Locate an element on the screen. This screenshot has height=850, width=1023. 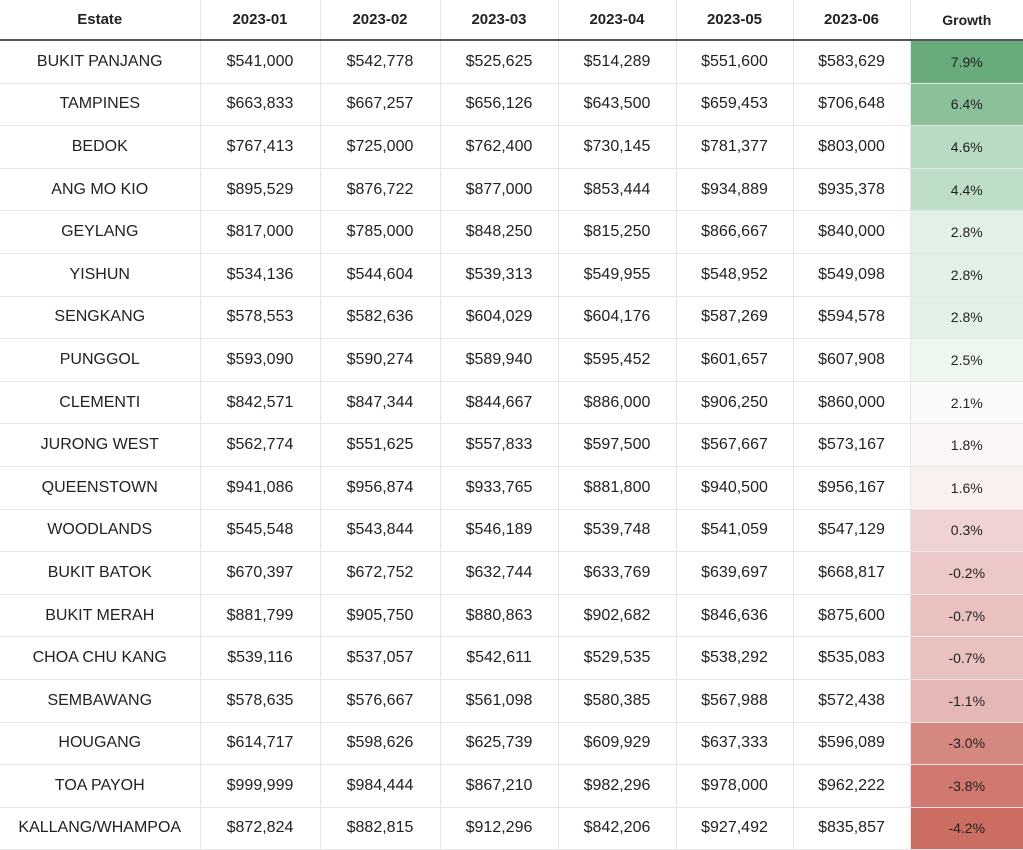
price-cell: $539,116 is located at coordinates (260, 658).